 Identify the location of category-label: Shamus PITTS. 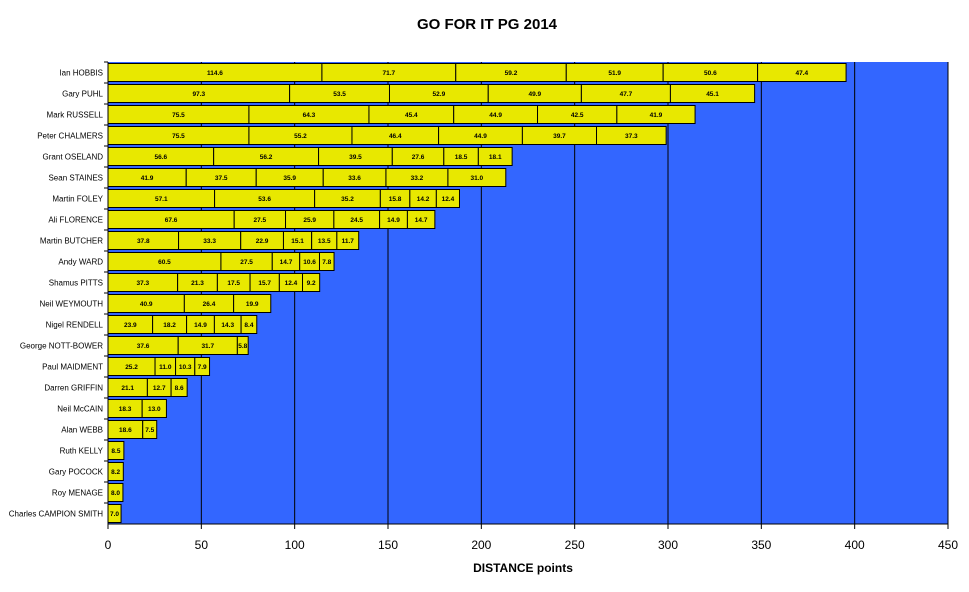
(76, 283).